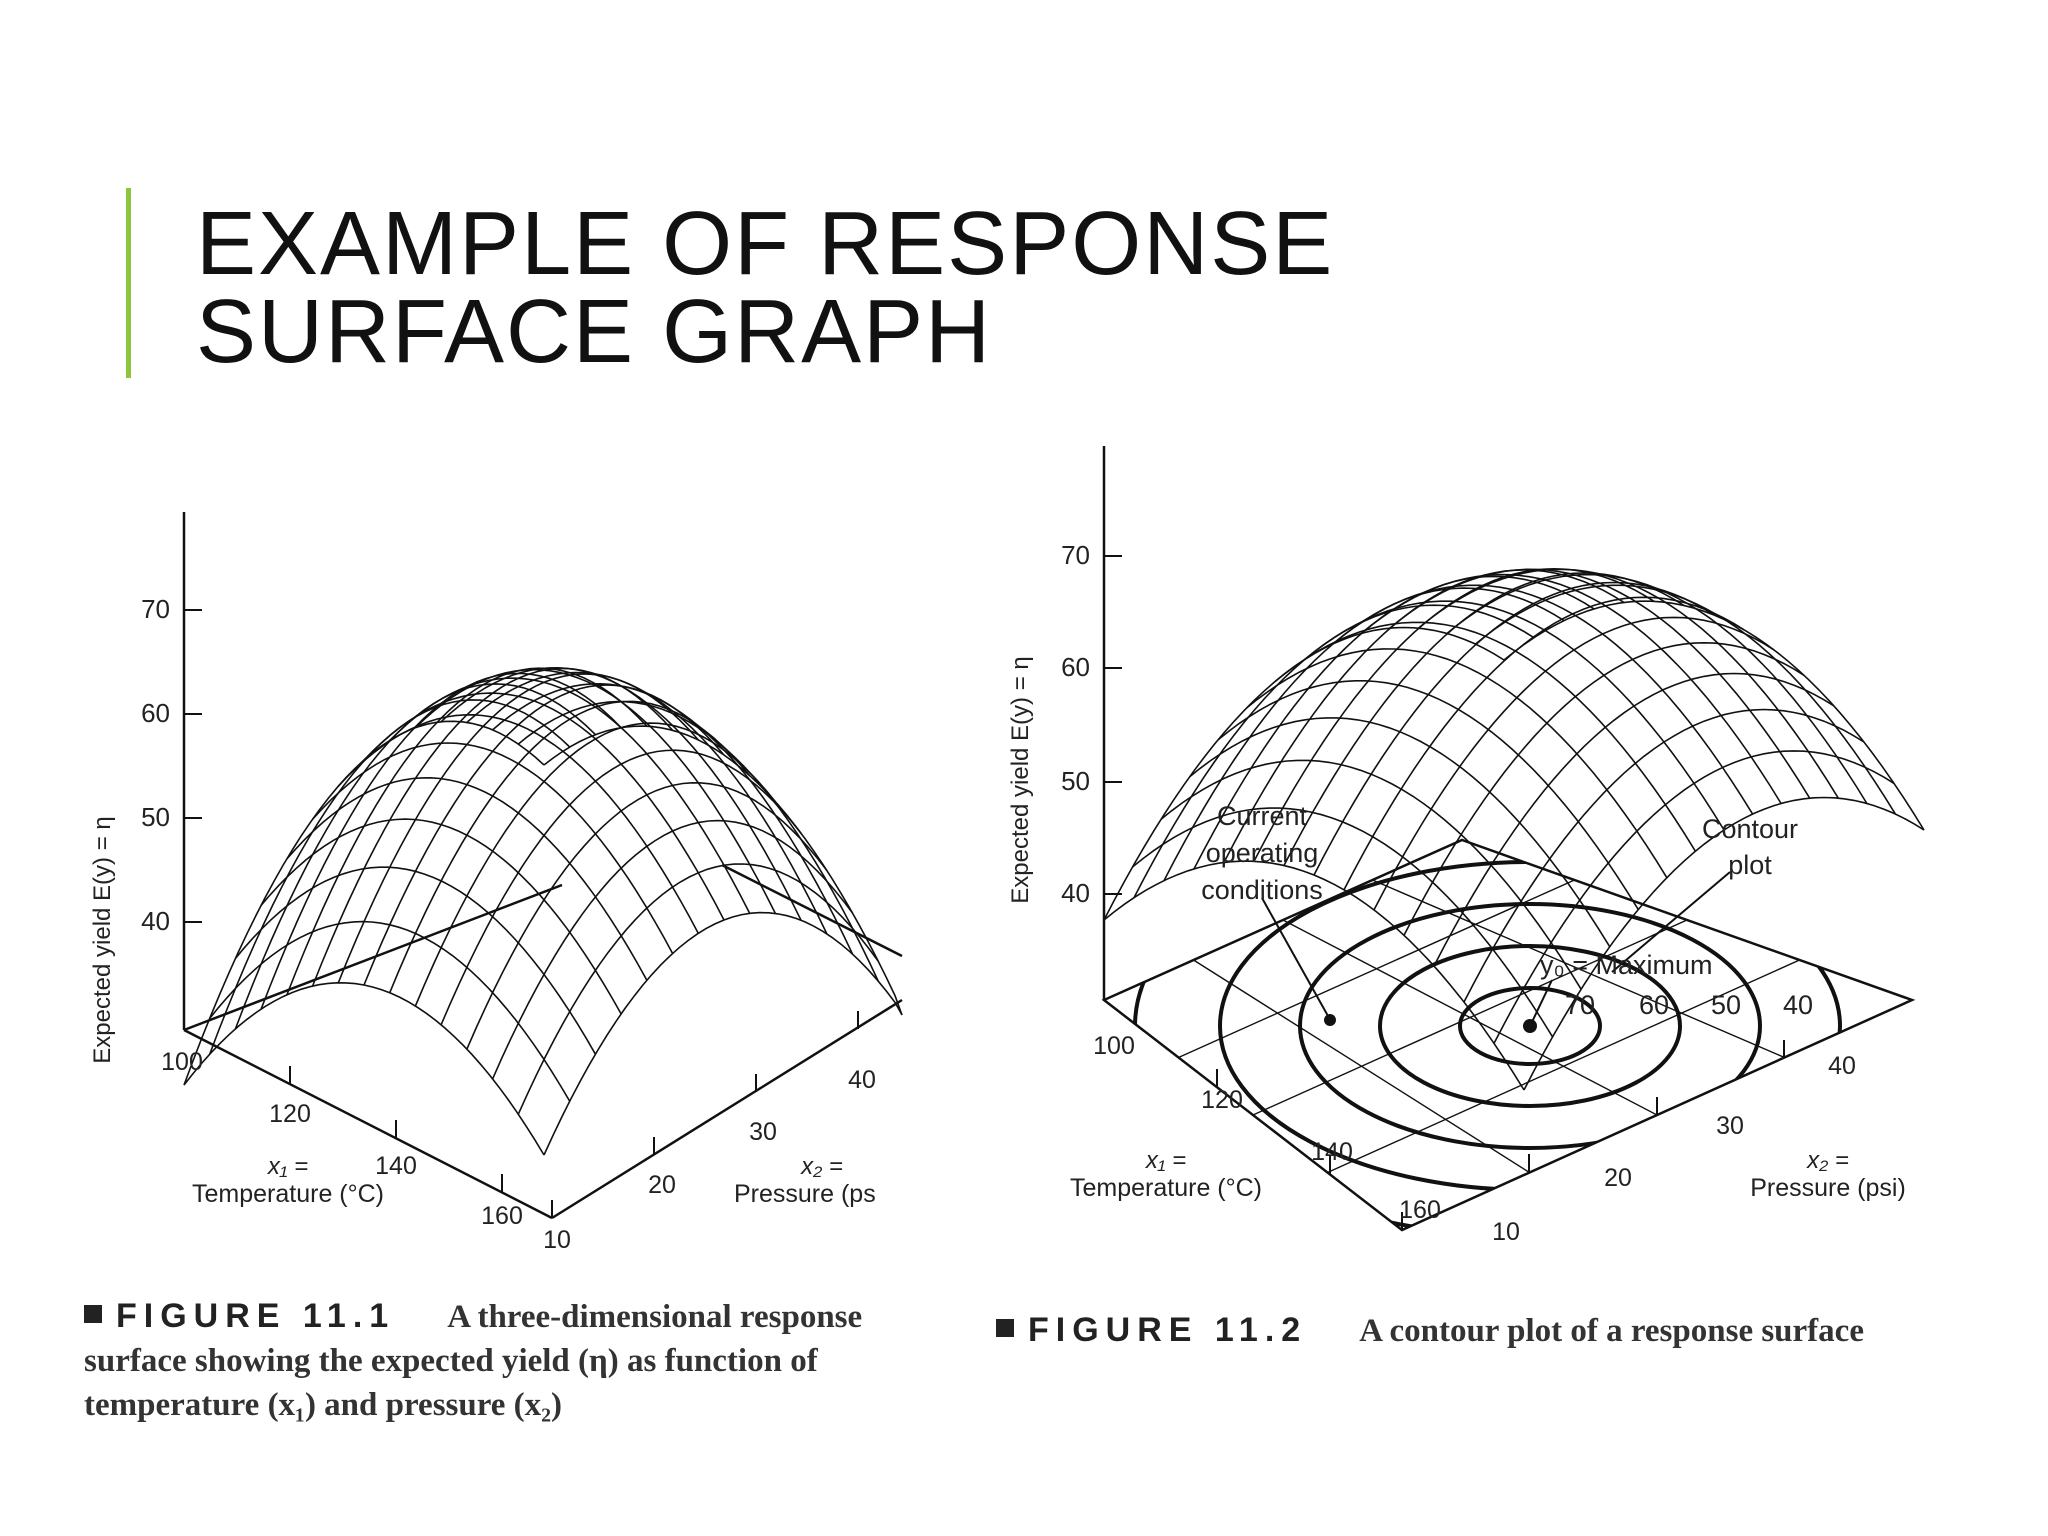  Describe the element at coordinates (1750, 829) in the screenshot. I see `fig2-annotation-contour-1: Contour` at that location.